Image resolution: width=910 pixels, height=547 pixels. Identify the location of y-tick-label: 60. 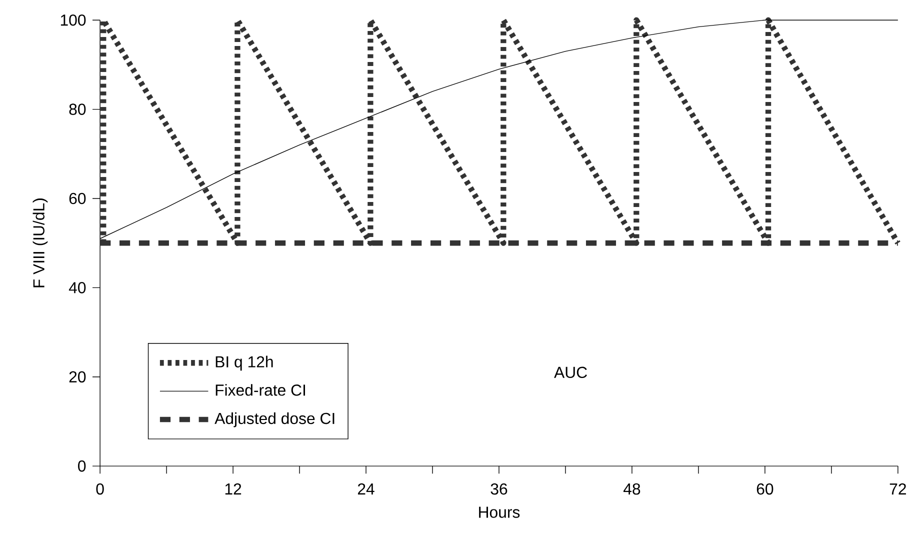
(77, 198).